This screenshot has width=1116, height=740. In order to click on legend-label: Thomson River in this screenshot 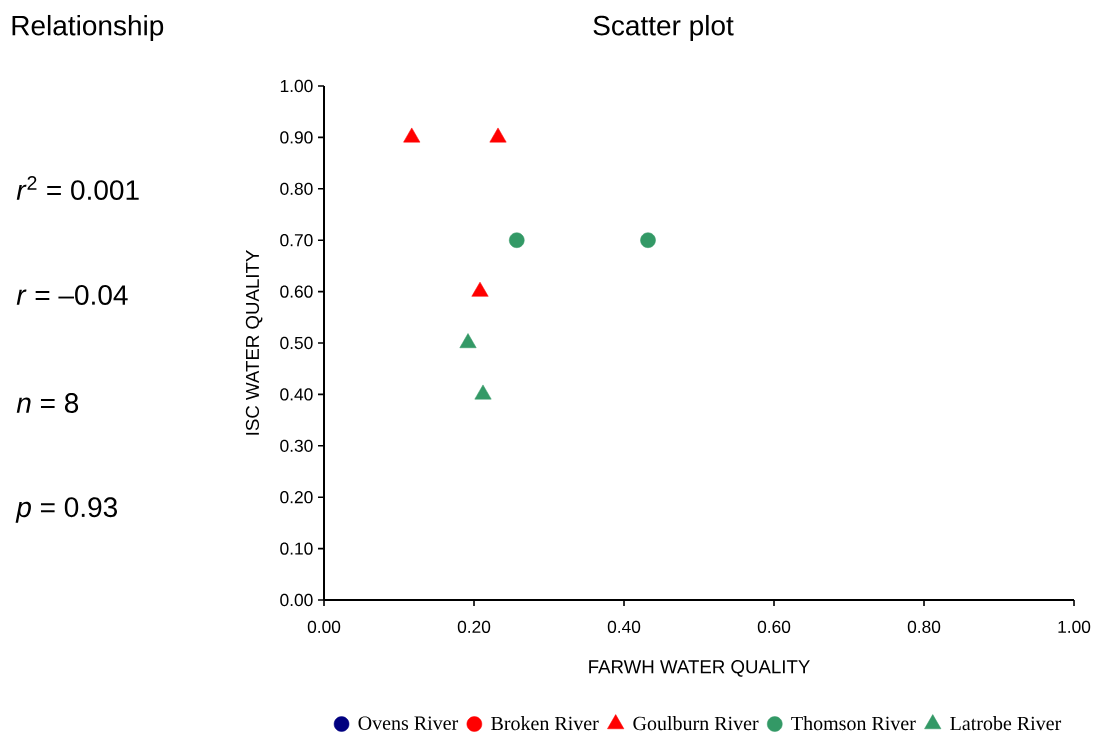, I will do `click(853, 723)`.